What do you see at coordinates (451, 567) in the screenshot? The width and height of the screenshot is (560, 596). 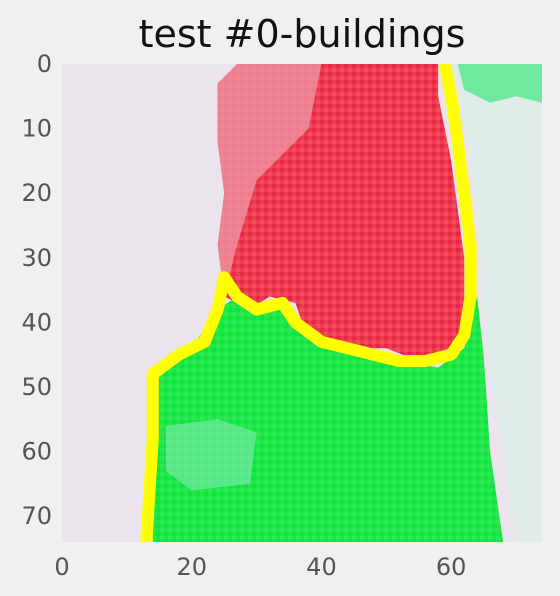 I see `x-tick-label: 60` at bounding box center [451, 567].